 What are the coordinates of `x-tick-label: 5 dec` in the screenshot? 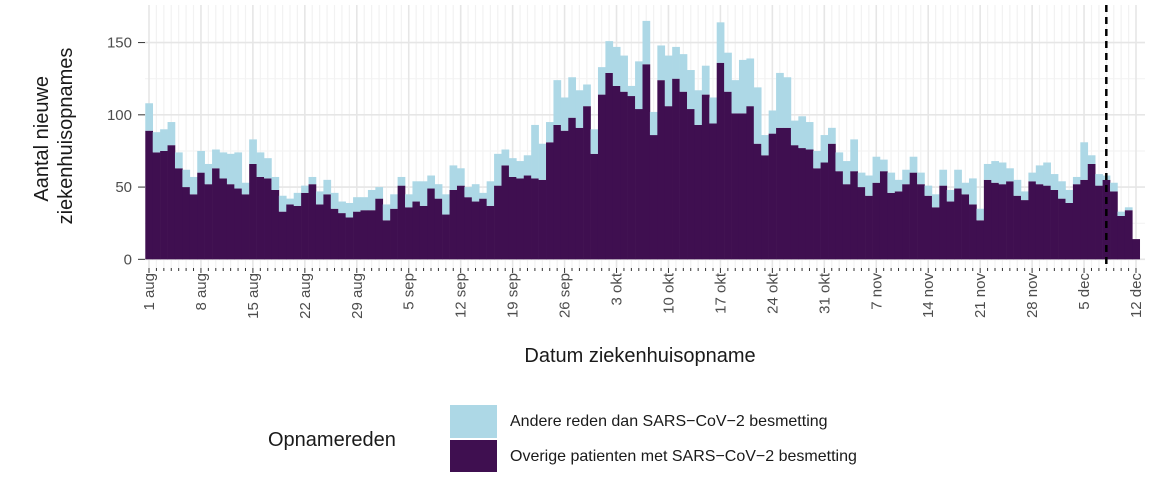 It's located at (1084, 291).